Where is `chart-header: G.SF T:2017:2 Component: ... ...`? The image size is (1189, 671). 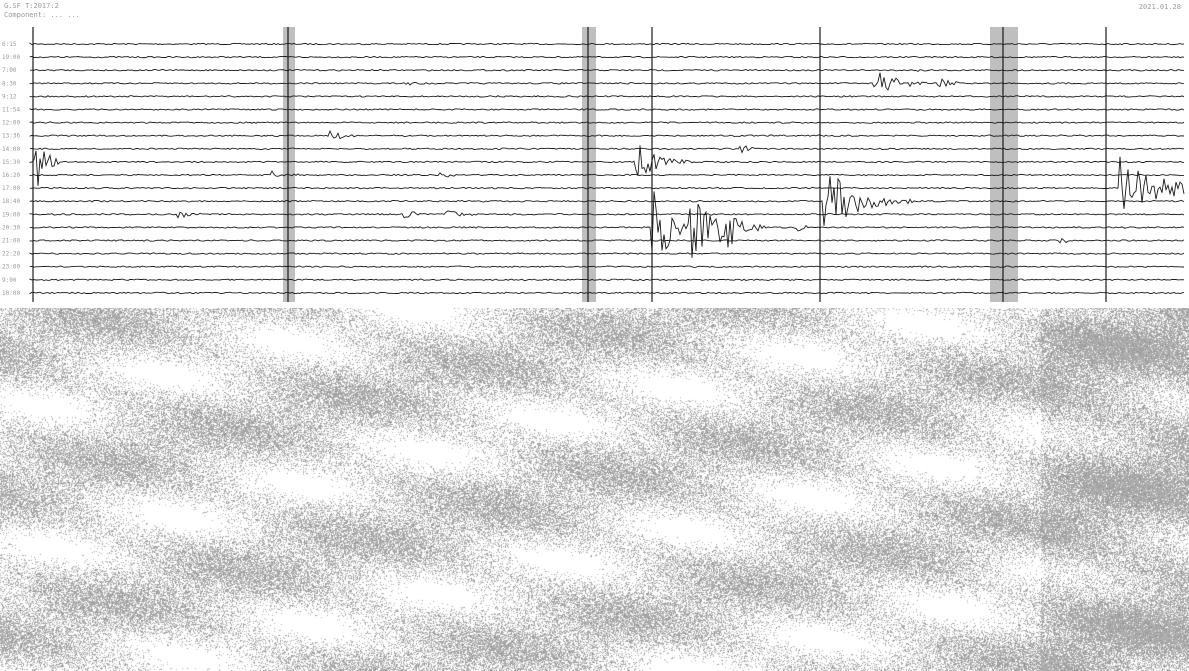 chart-header: G.SF T:2017:2 Component: ... ... is located at coordinates (42, 11).